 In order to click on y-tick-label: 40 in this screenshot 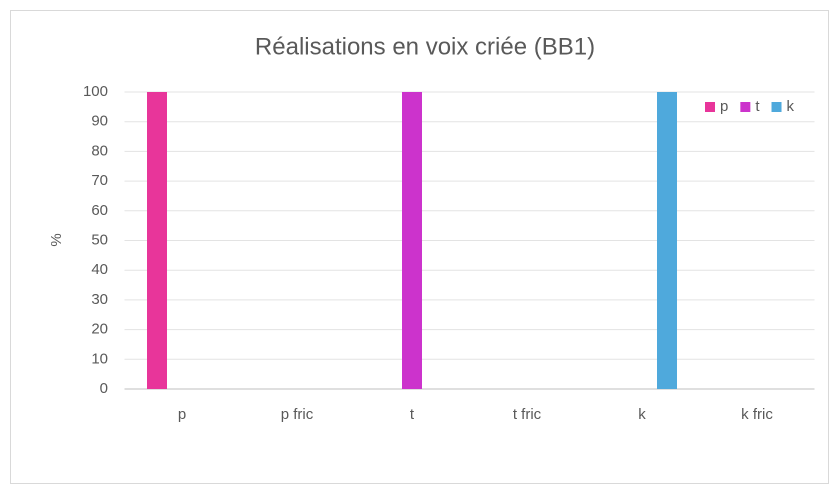, I will do `click(99, 269)`.